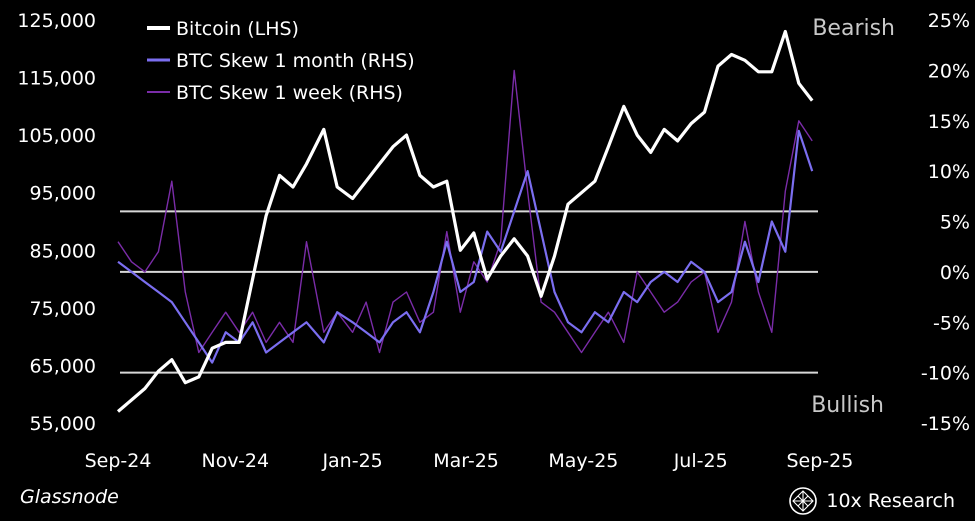 This screenshot has width=975, height=521. I want to click on source-label: Glassnode, so click(69, 497).